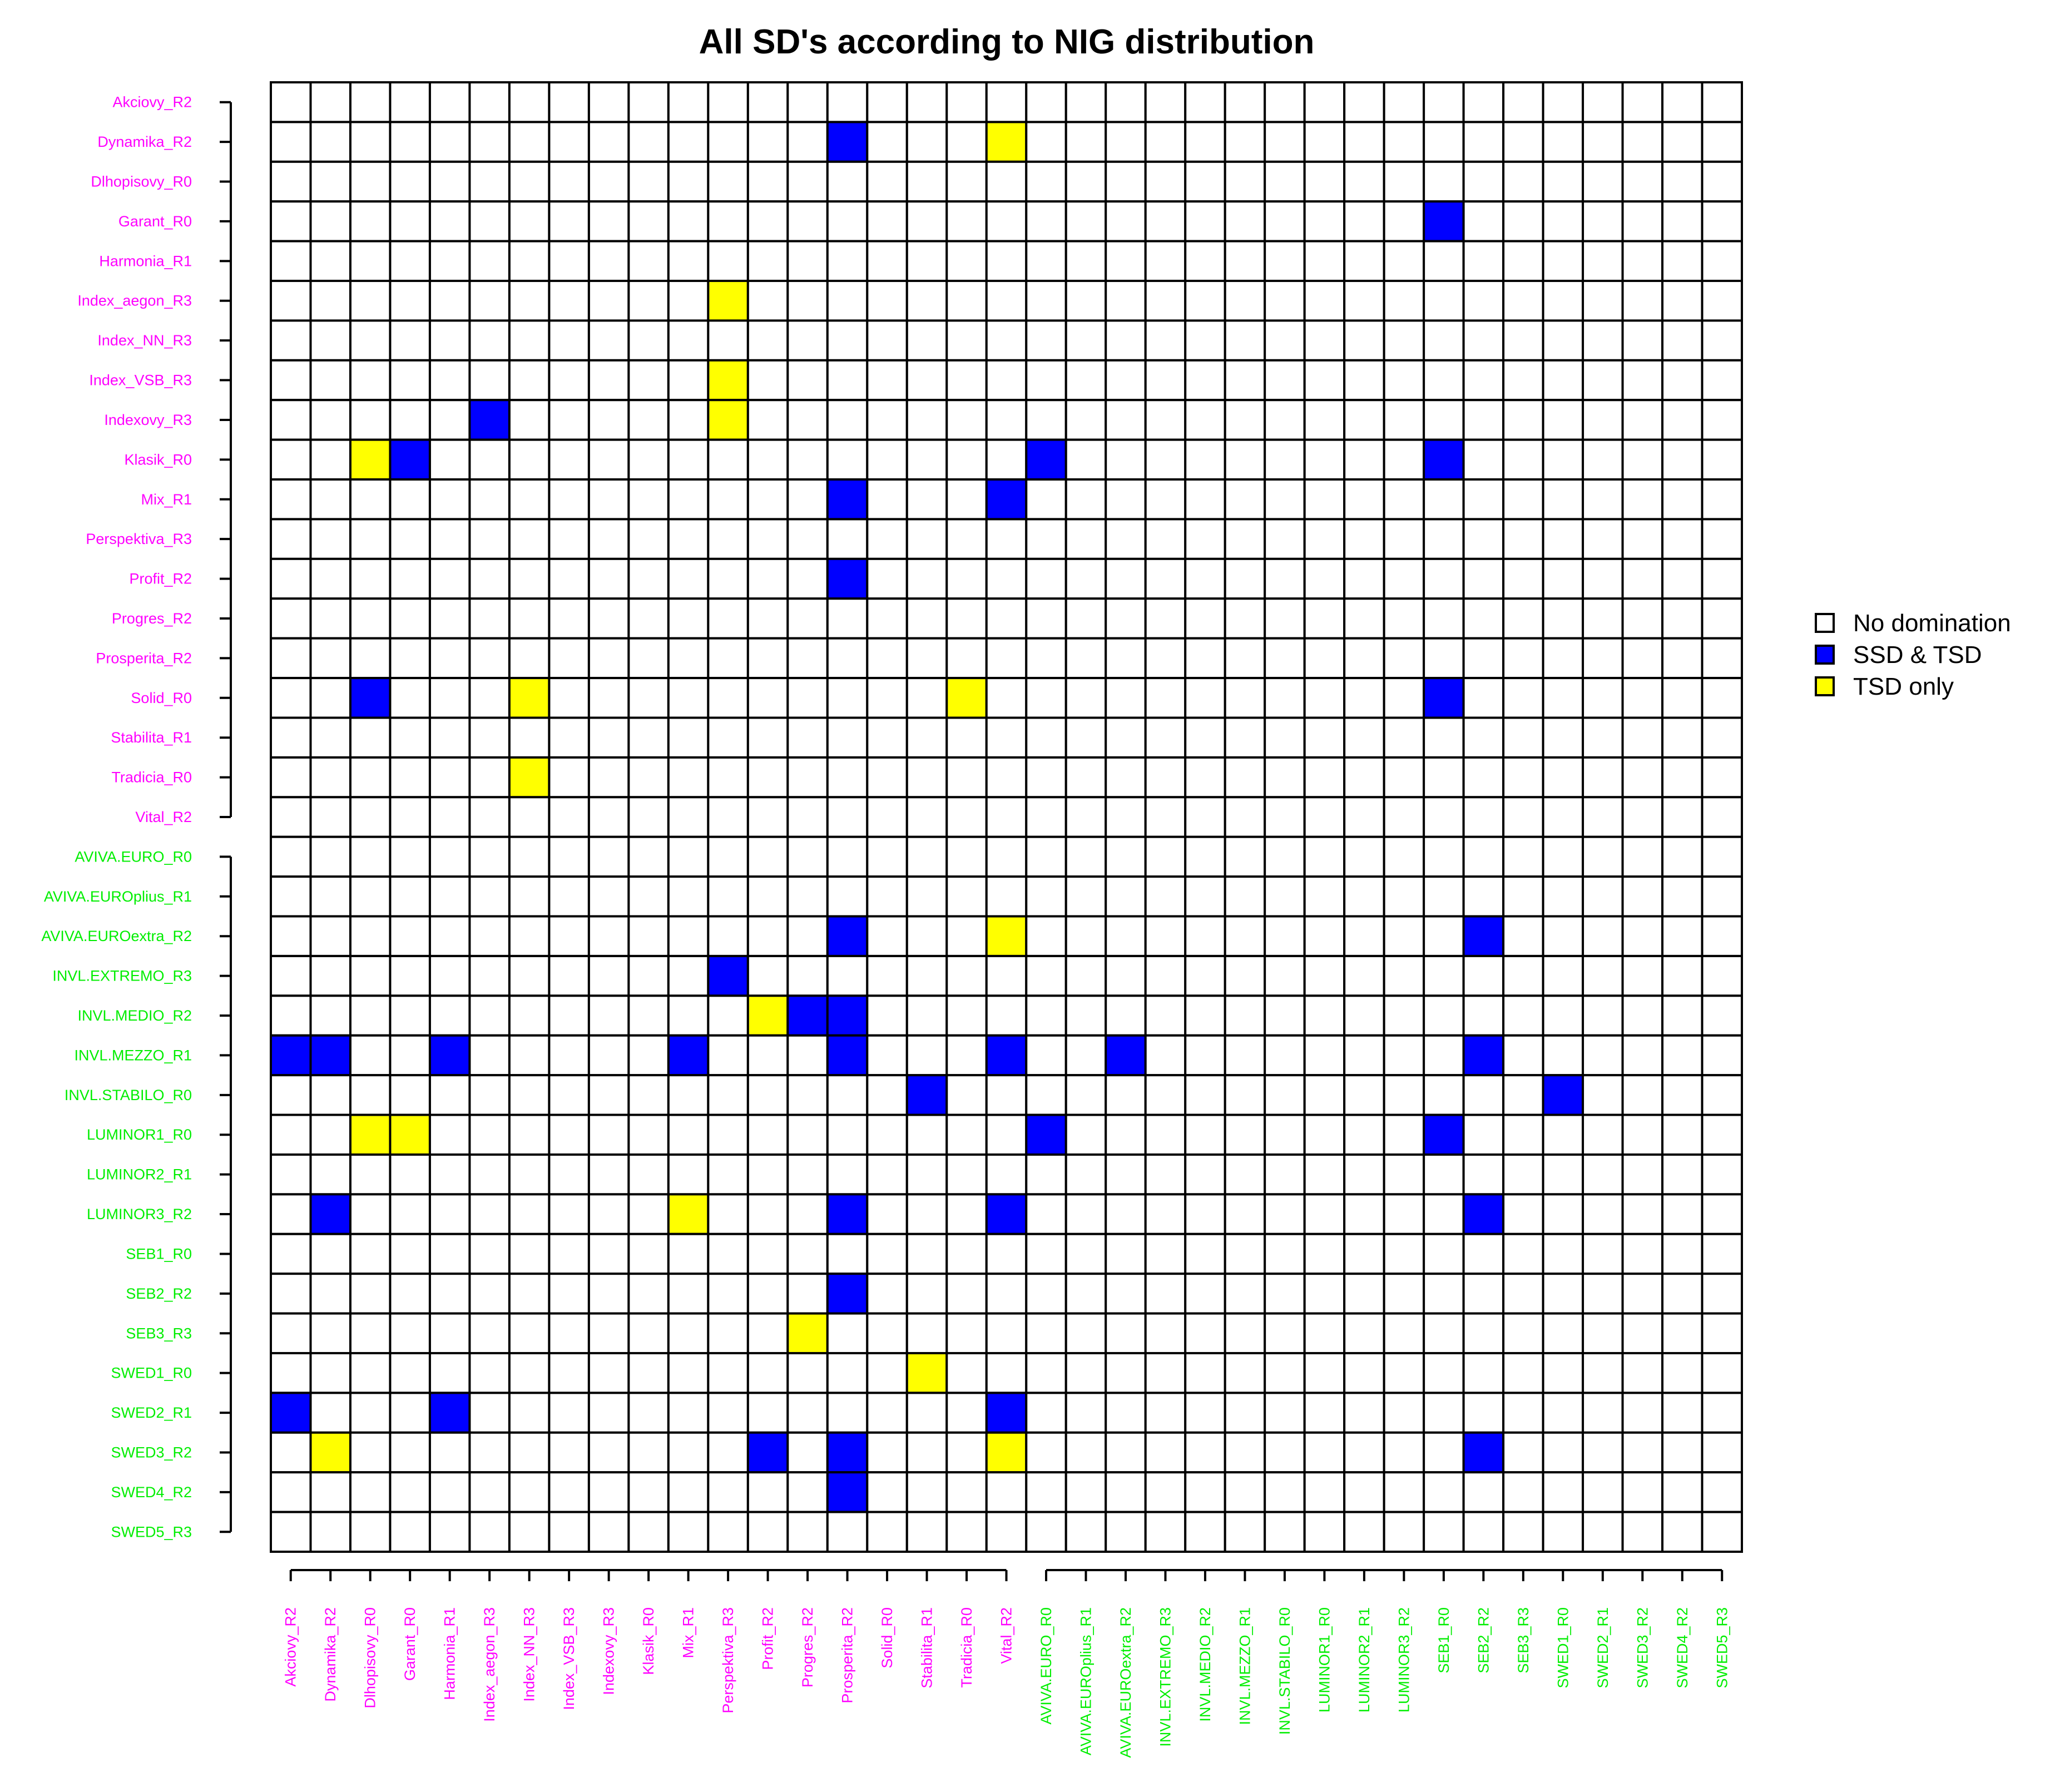  I want to click on row-tick-label: Garant_R0, so click(155, 221).